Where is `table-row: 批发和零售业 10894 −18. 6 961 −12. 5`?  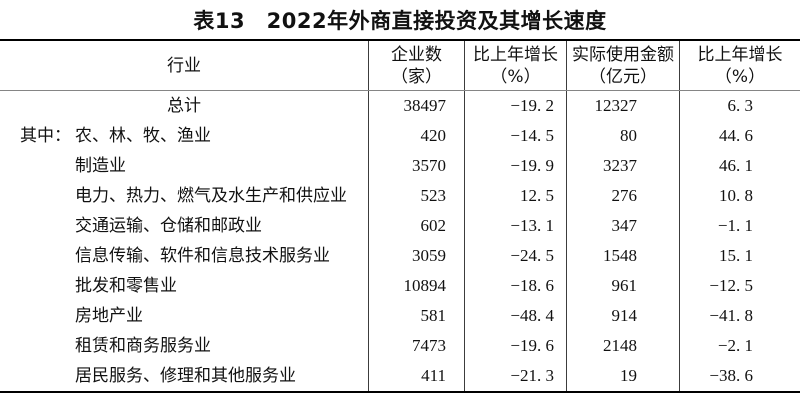 table-row: 批发和零售业 10894 −18. 6 961 −12. 5 is located at coordinates (400, 286).